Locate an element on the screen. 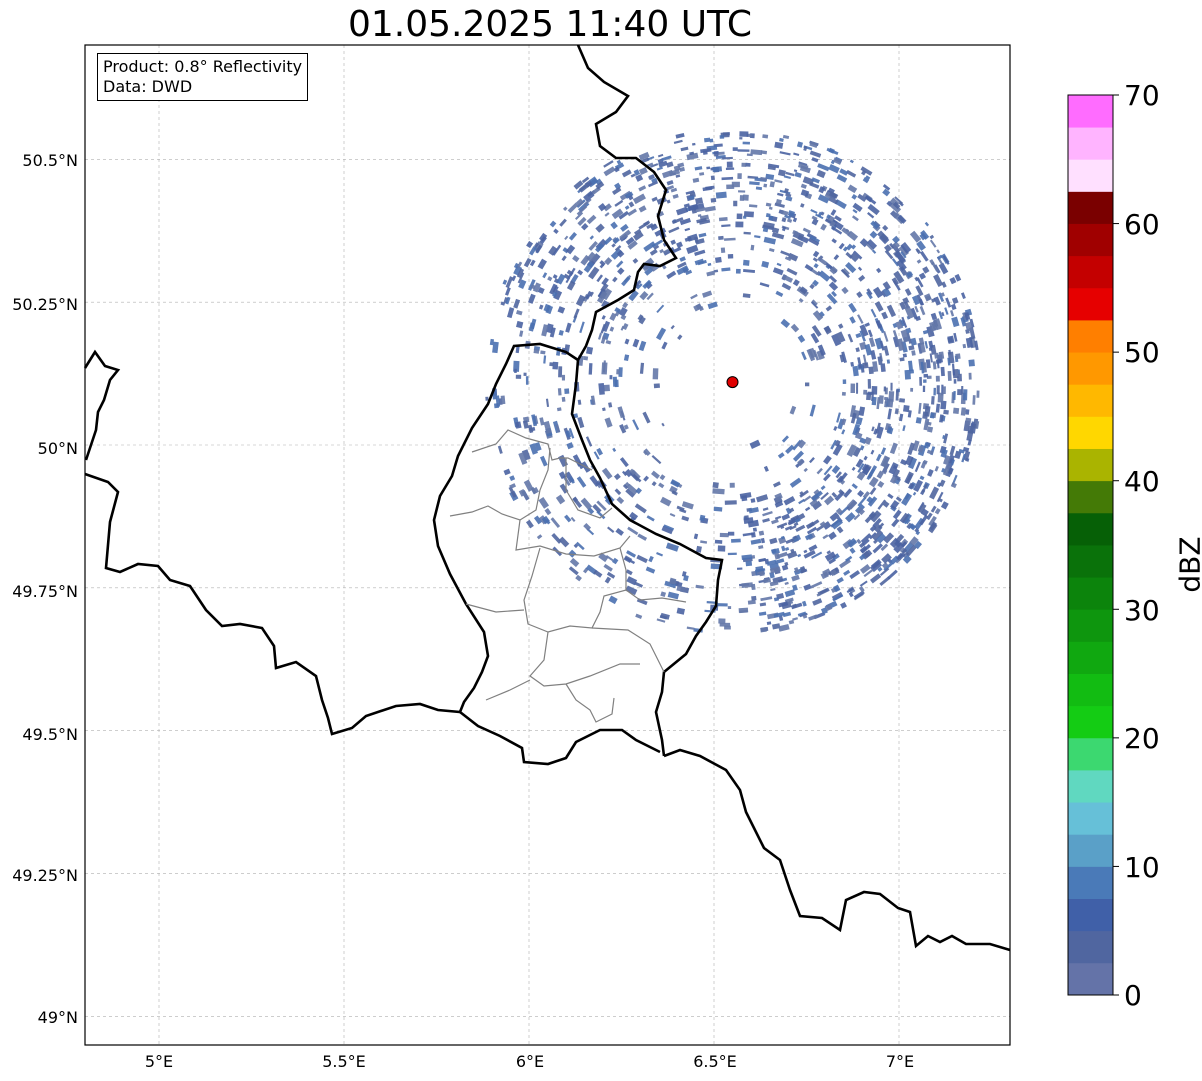  data-source-label: Data: DWD is located at coordinates (148, 86).